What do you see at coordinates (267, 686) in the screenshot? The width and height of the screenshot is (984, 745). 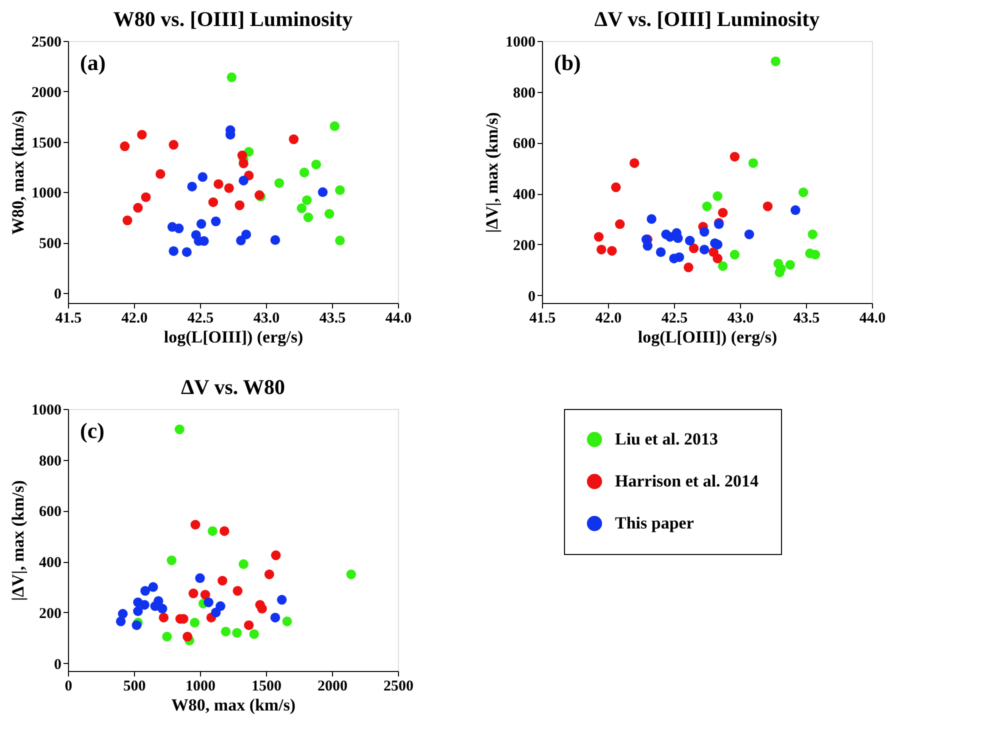 I see `x-tick-label: 1500` at bounding box center [267, 686].